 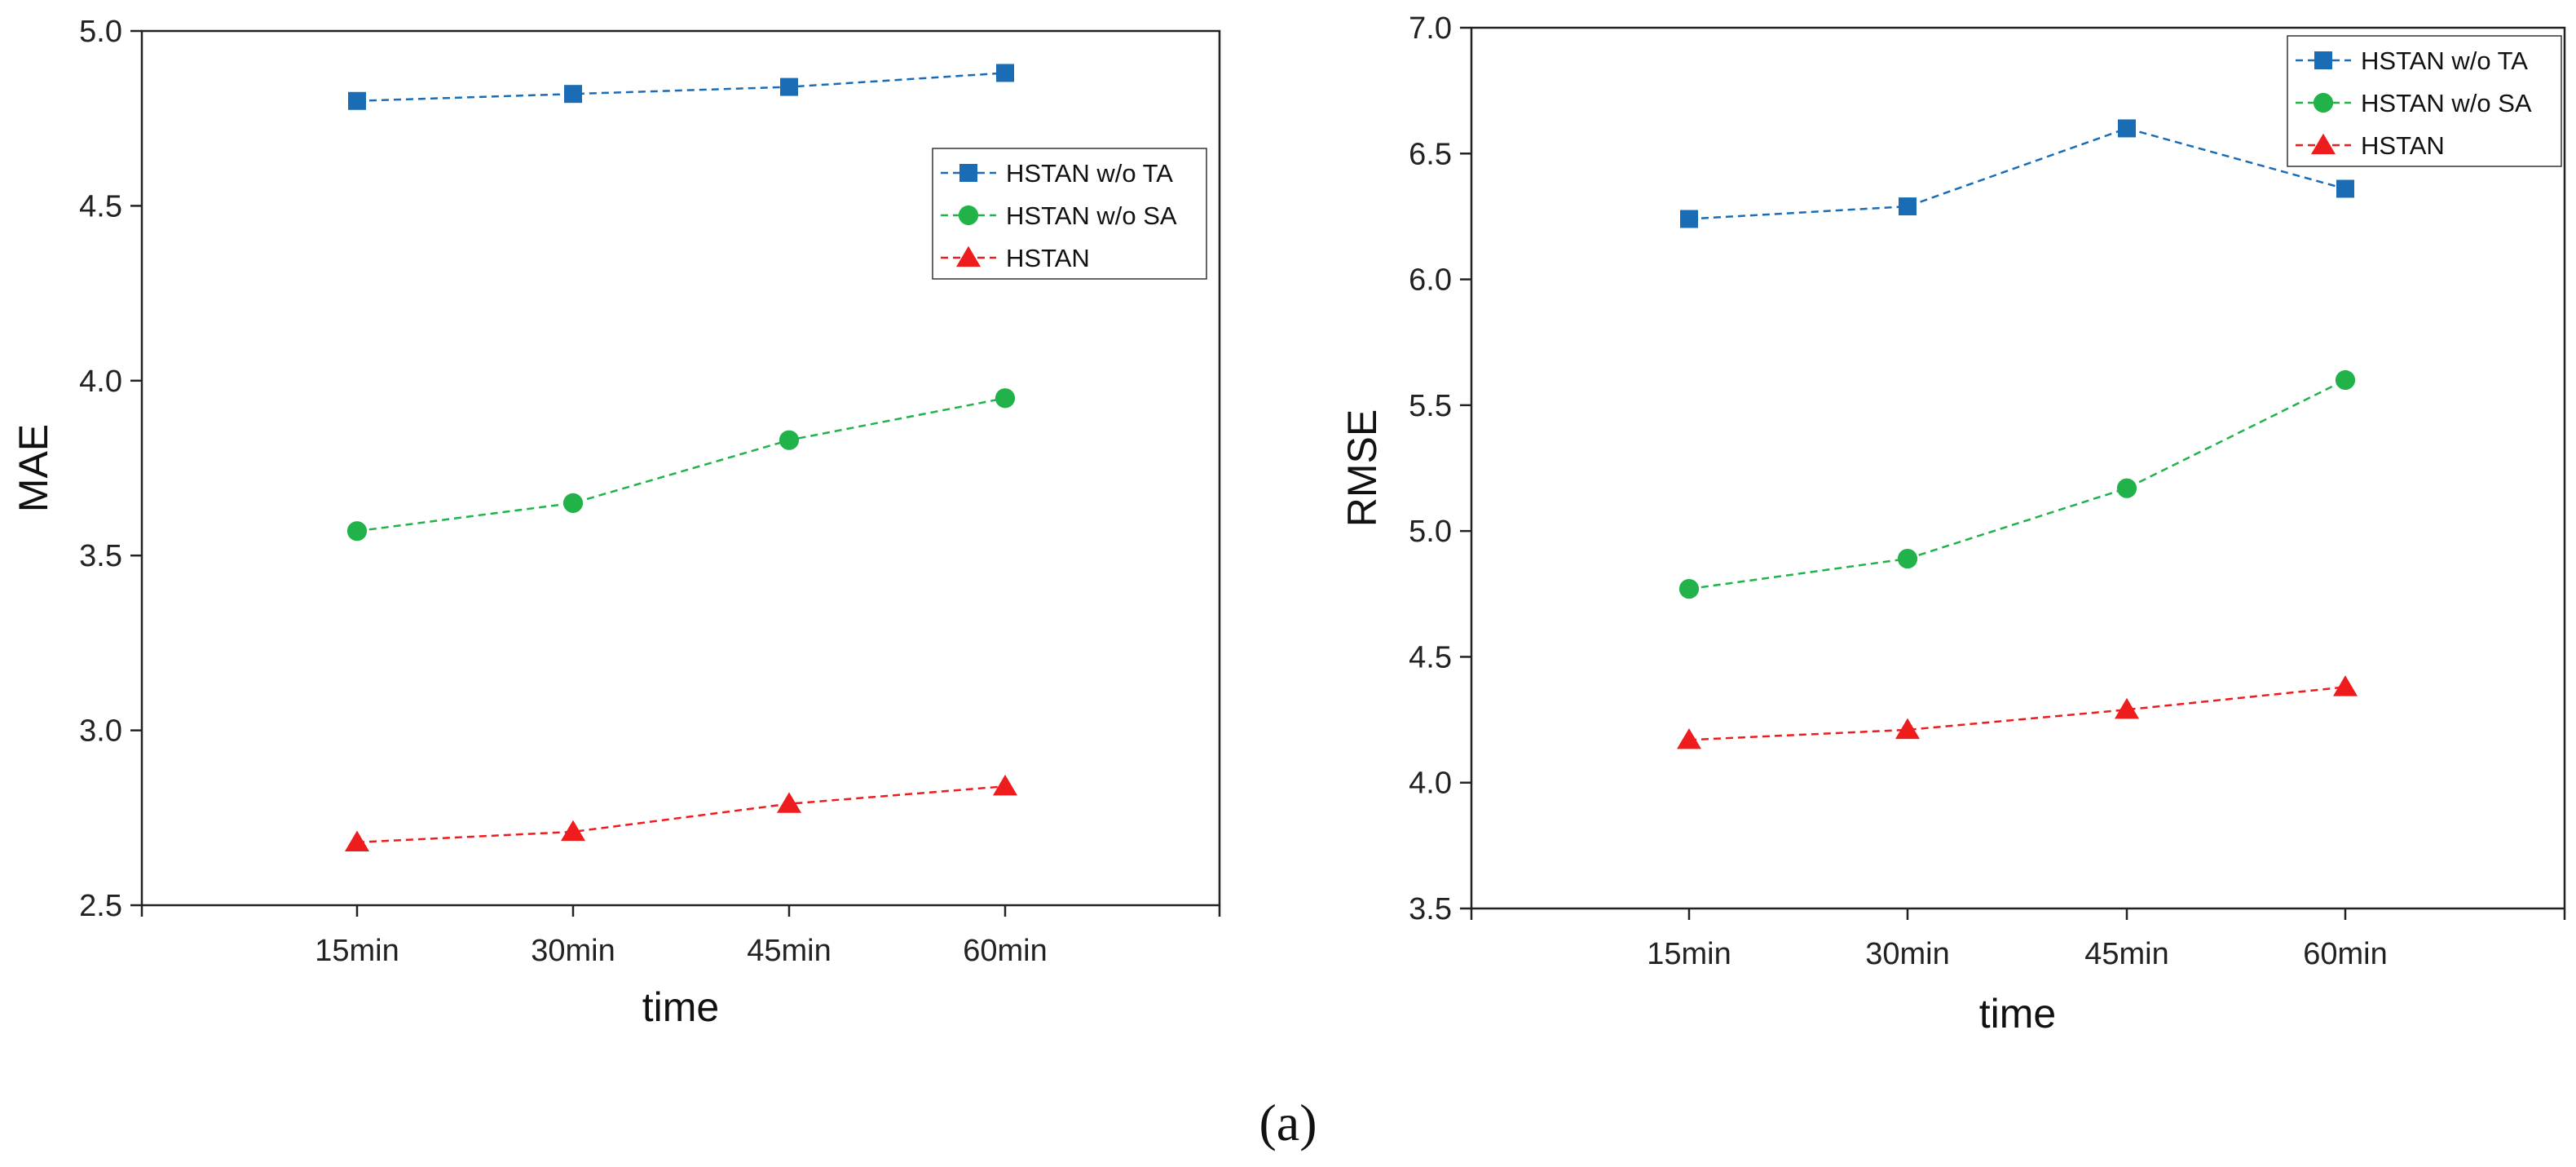 What do you see at coordinates (33, 468) in the screenshot?
I see `y-axis-title: MAE` at bounding box center [33, 468].